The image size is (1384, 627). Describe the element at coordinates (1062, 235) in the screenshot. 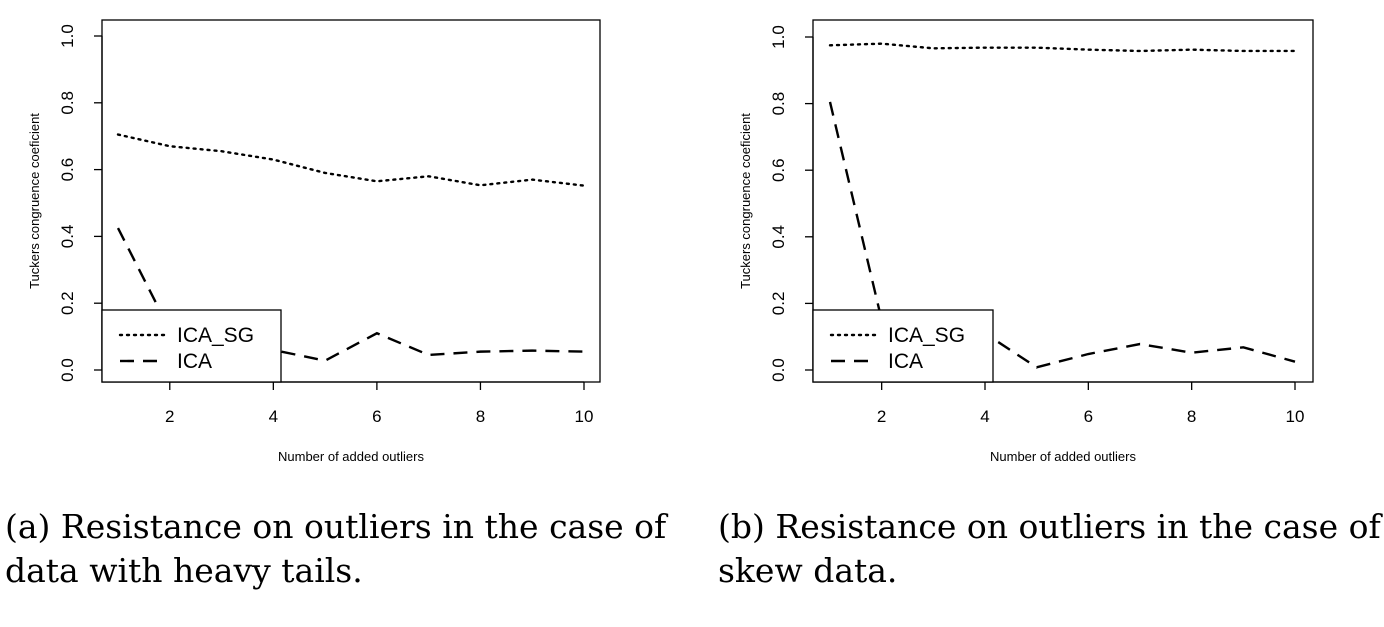

I see `series-line-ica` at that location.